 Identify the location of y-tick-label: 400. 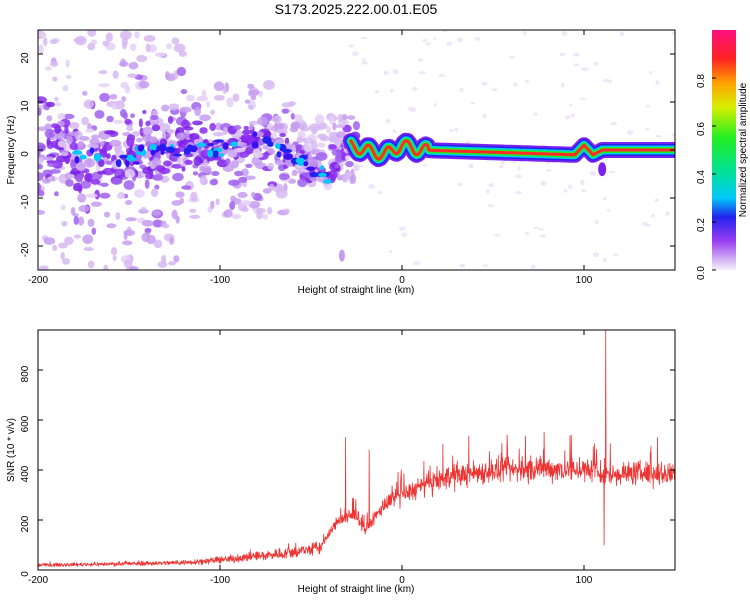
(25, 473).